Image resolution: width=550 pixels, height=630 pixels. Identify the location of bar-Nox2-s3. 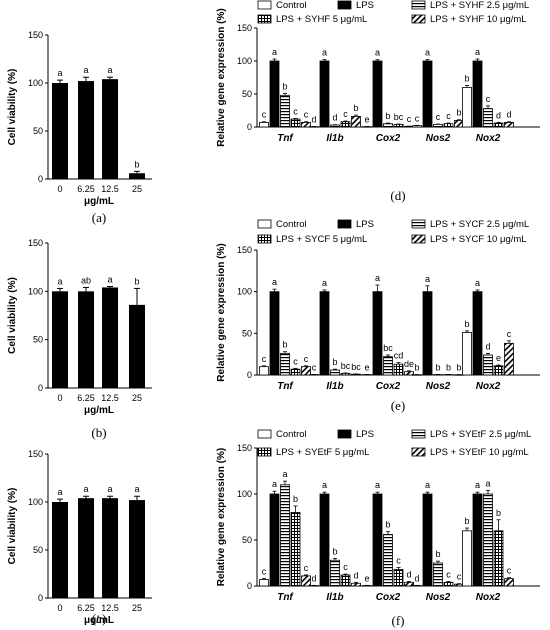
(498, 125).